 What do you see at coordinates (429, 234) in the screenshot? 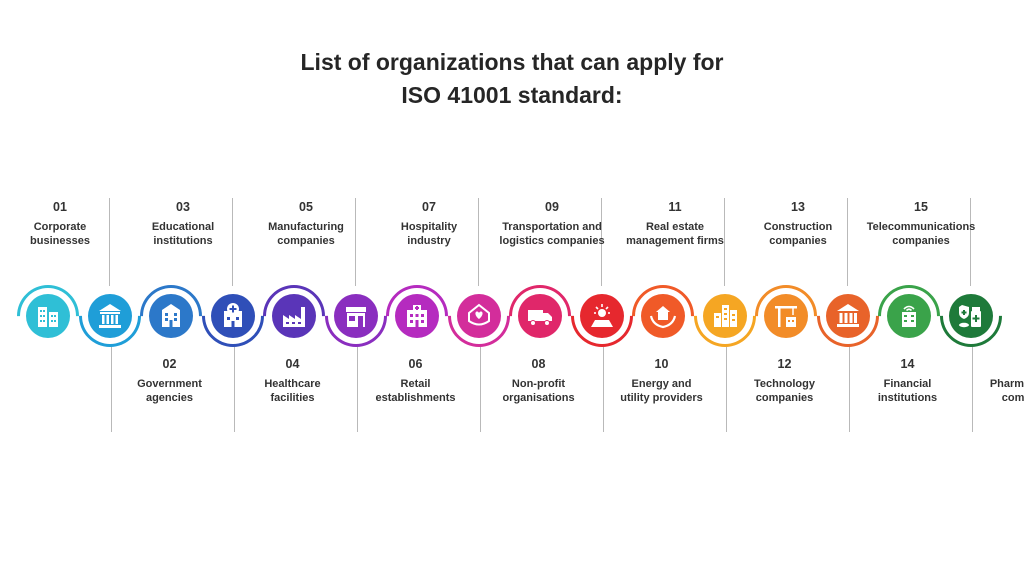
I see `item-label: Hospitality industry` at bounding box center [429, 234].